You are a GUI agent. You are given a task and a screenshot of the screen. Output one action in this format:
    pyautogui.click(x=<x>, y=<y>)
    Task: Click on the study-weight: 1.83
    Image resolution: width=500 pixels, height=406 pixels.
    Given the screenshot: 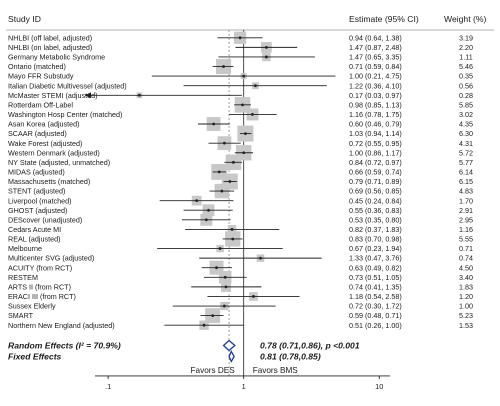 What is the action you would take?
    pyautogui.click(x=466, y=286)
    